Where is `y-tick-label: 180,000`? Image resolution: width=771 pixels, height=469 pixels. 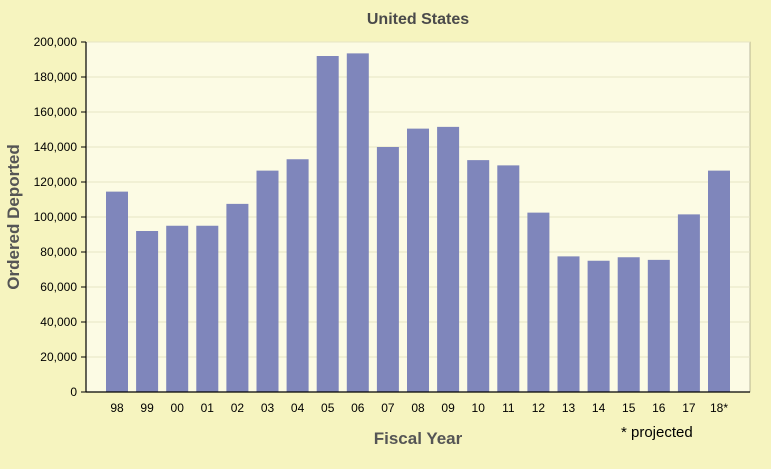 y-tick-label: 180,000 is located at coordinates (56, 77).